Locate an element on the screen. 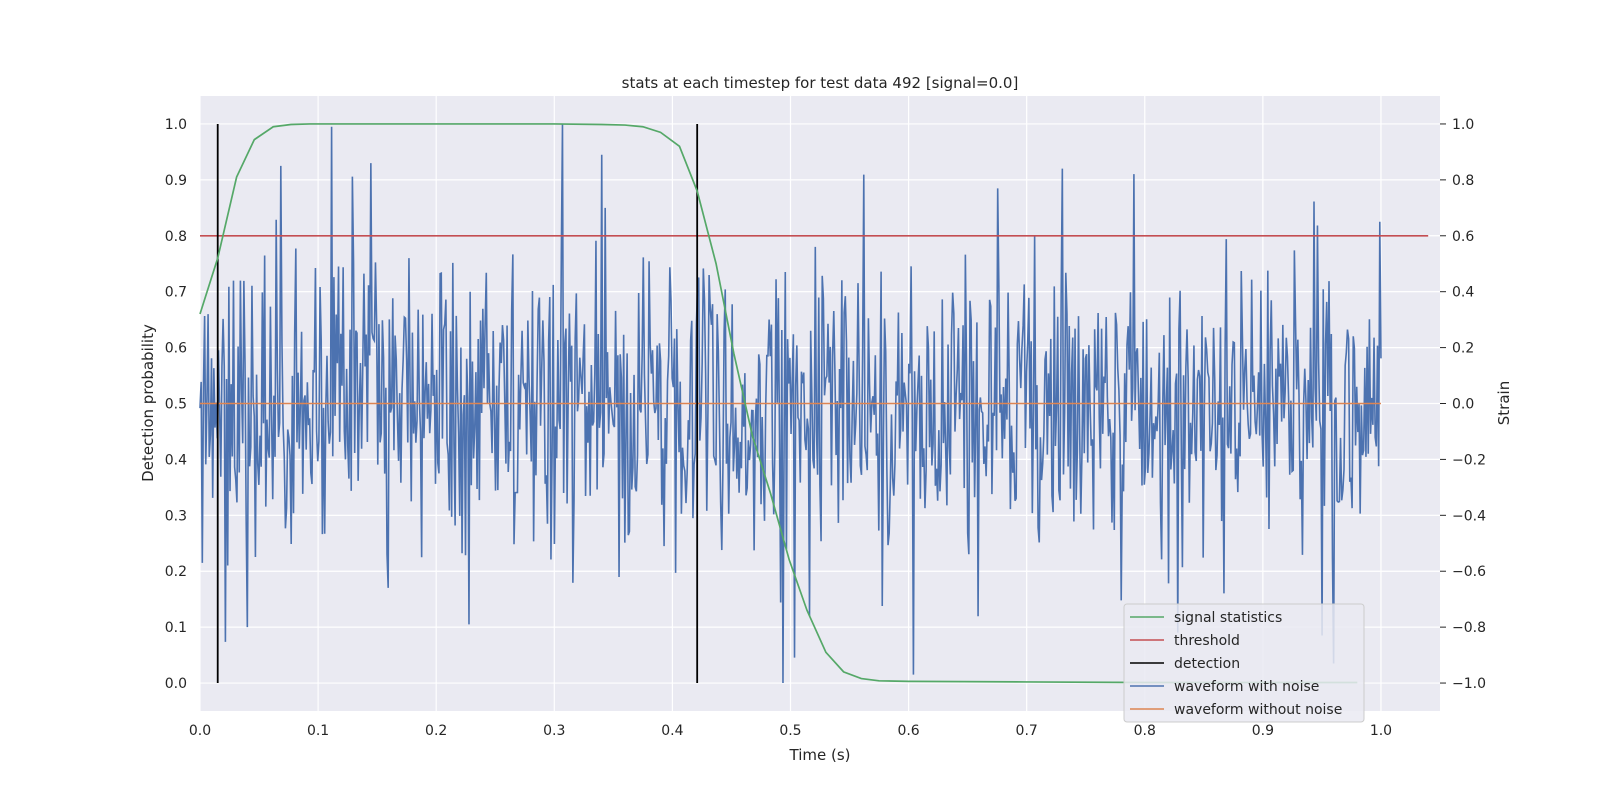 The width and height of the screenshot is (1600, 800). x-tick-label: 0.8 is located at coordinates (1145, 731).